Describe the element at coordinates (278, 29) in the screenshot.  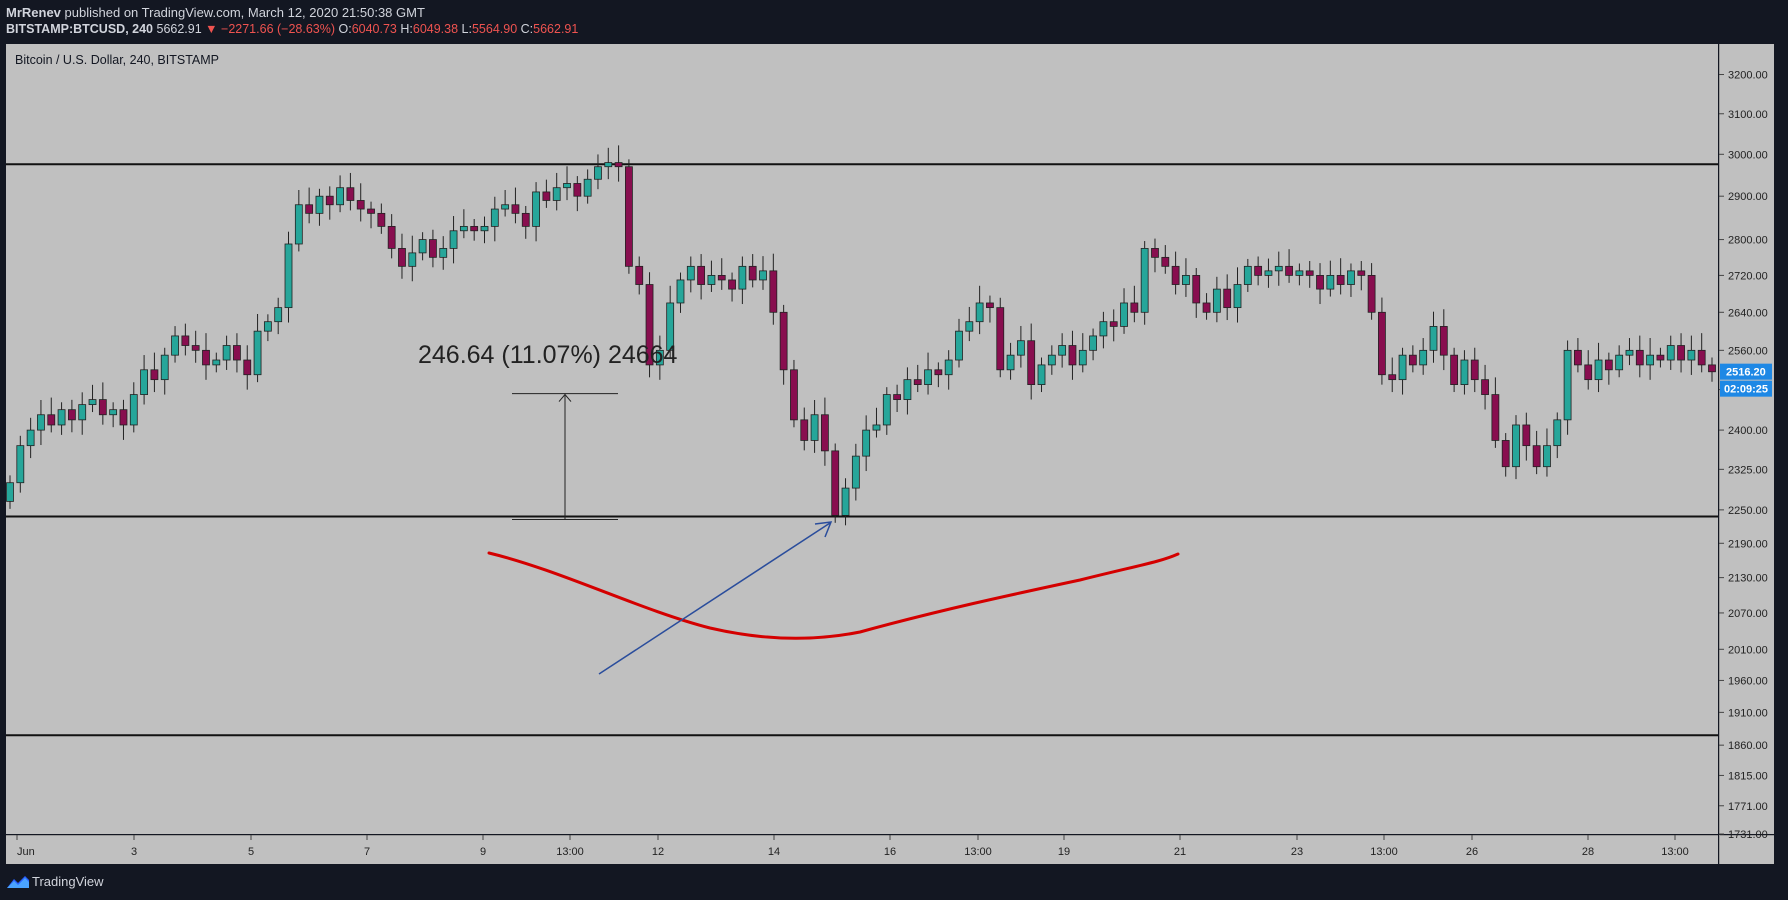
I see `change-value: −2271.66 (−28.63%)` at that location.